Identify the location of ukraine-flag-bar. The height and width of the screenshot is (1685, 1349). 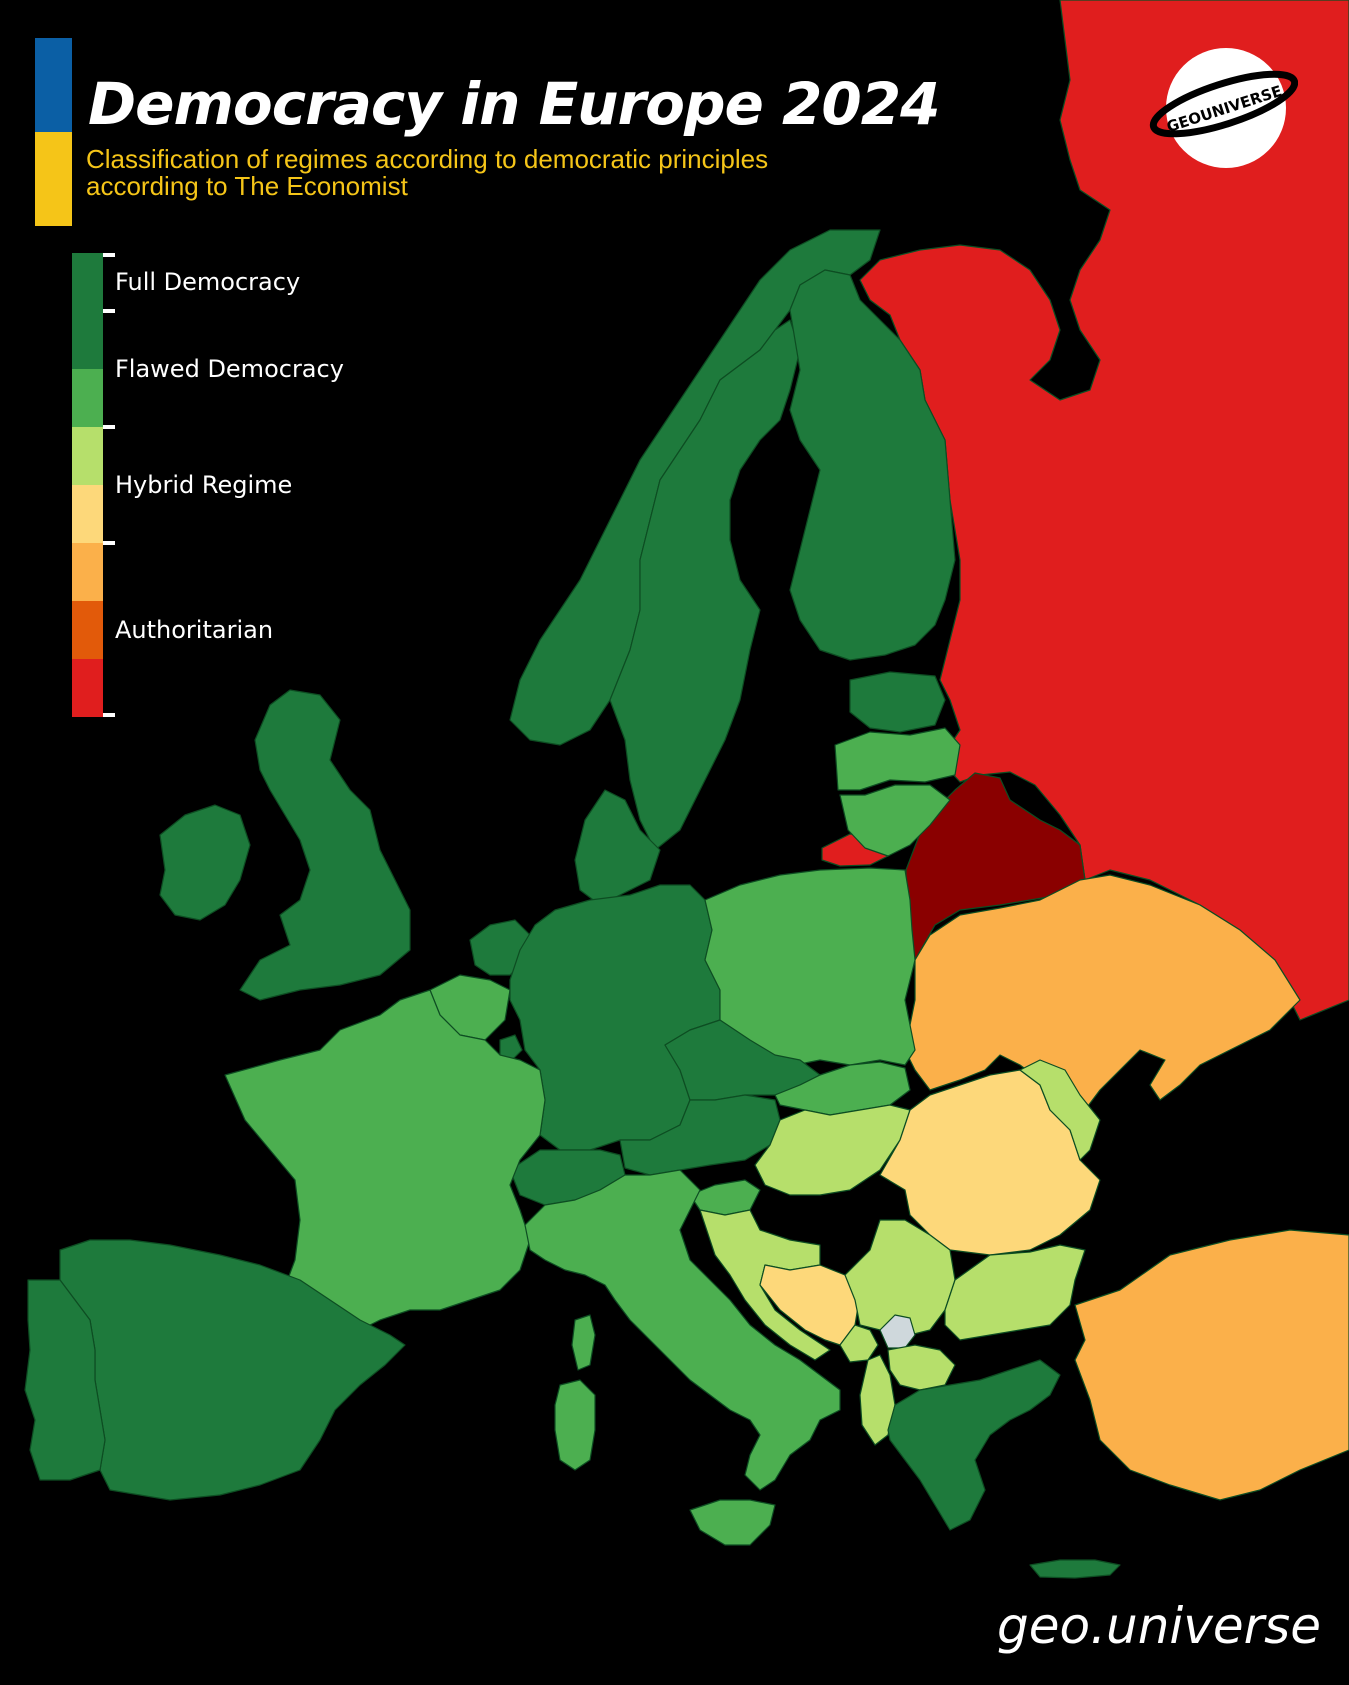
(53, 132).